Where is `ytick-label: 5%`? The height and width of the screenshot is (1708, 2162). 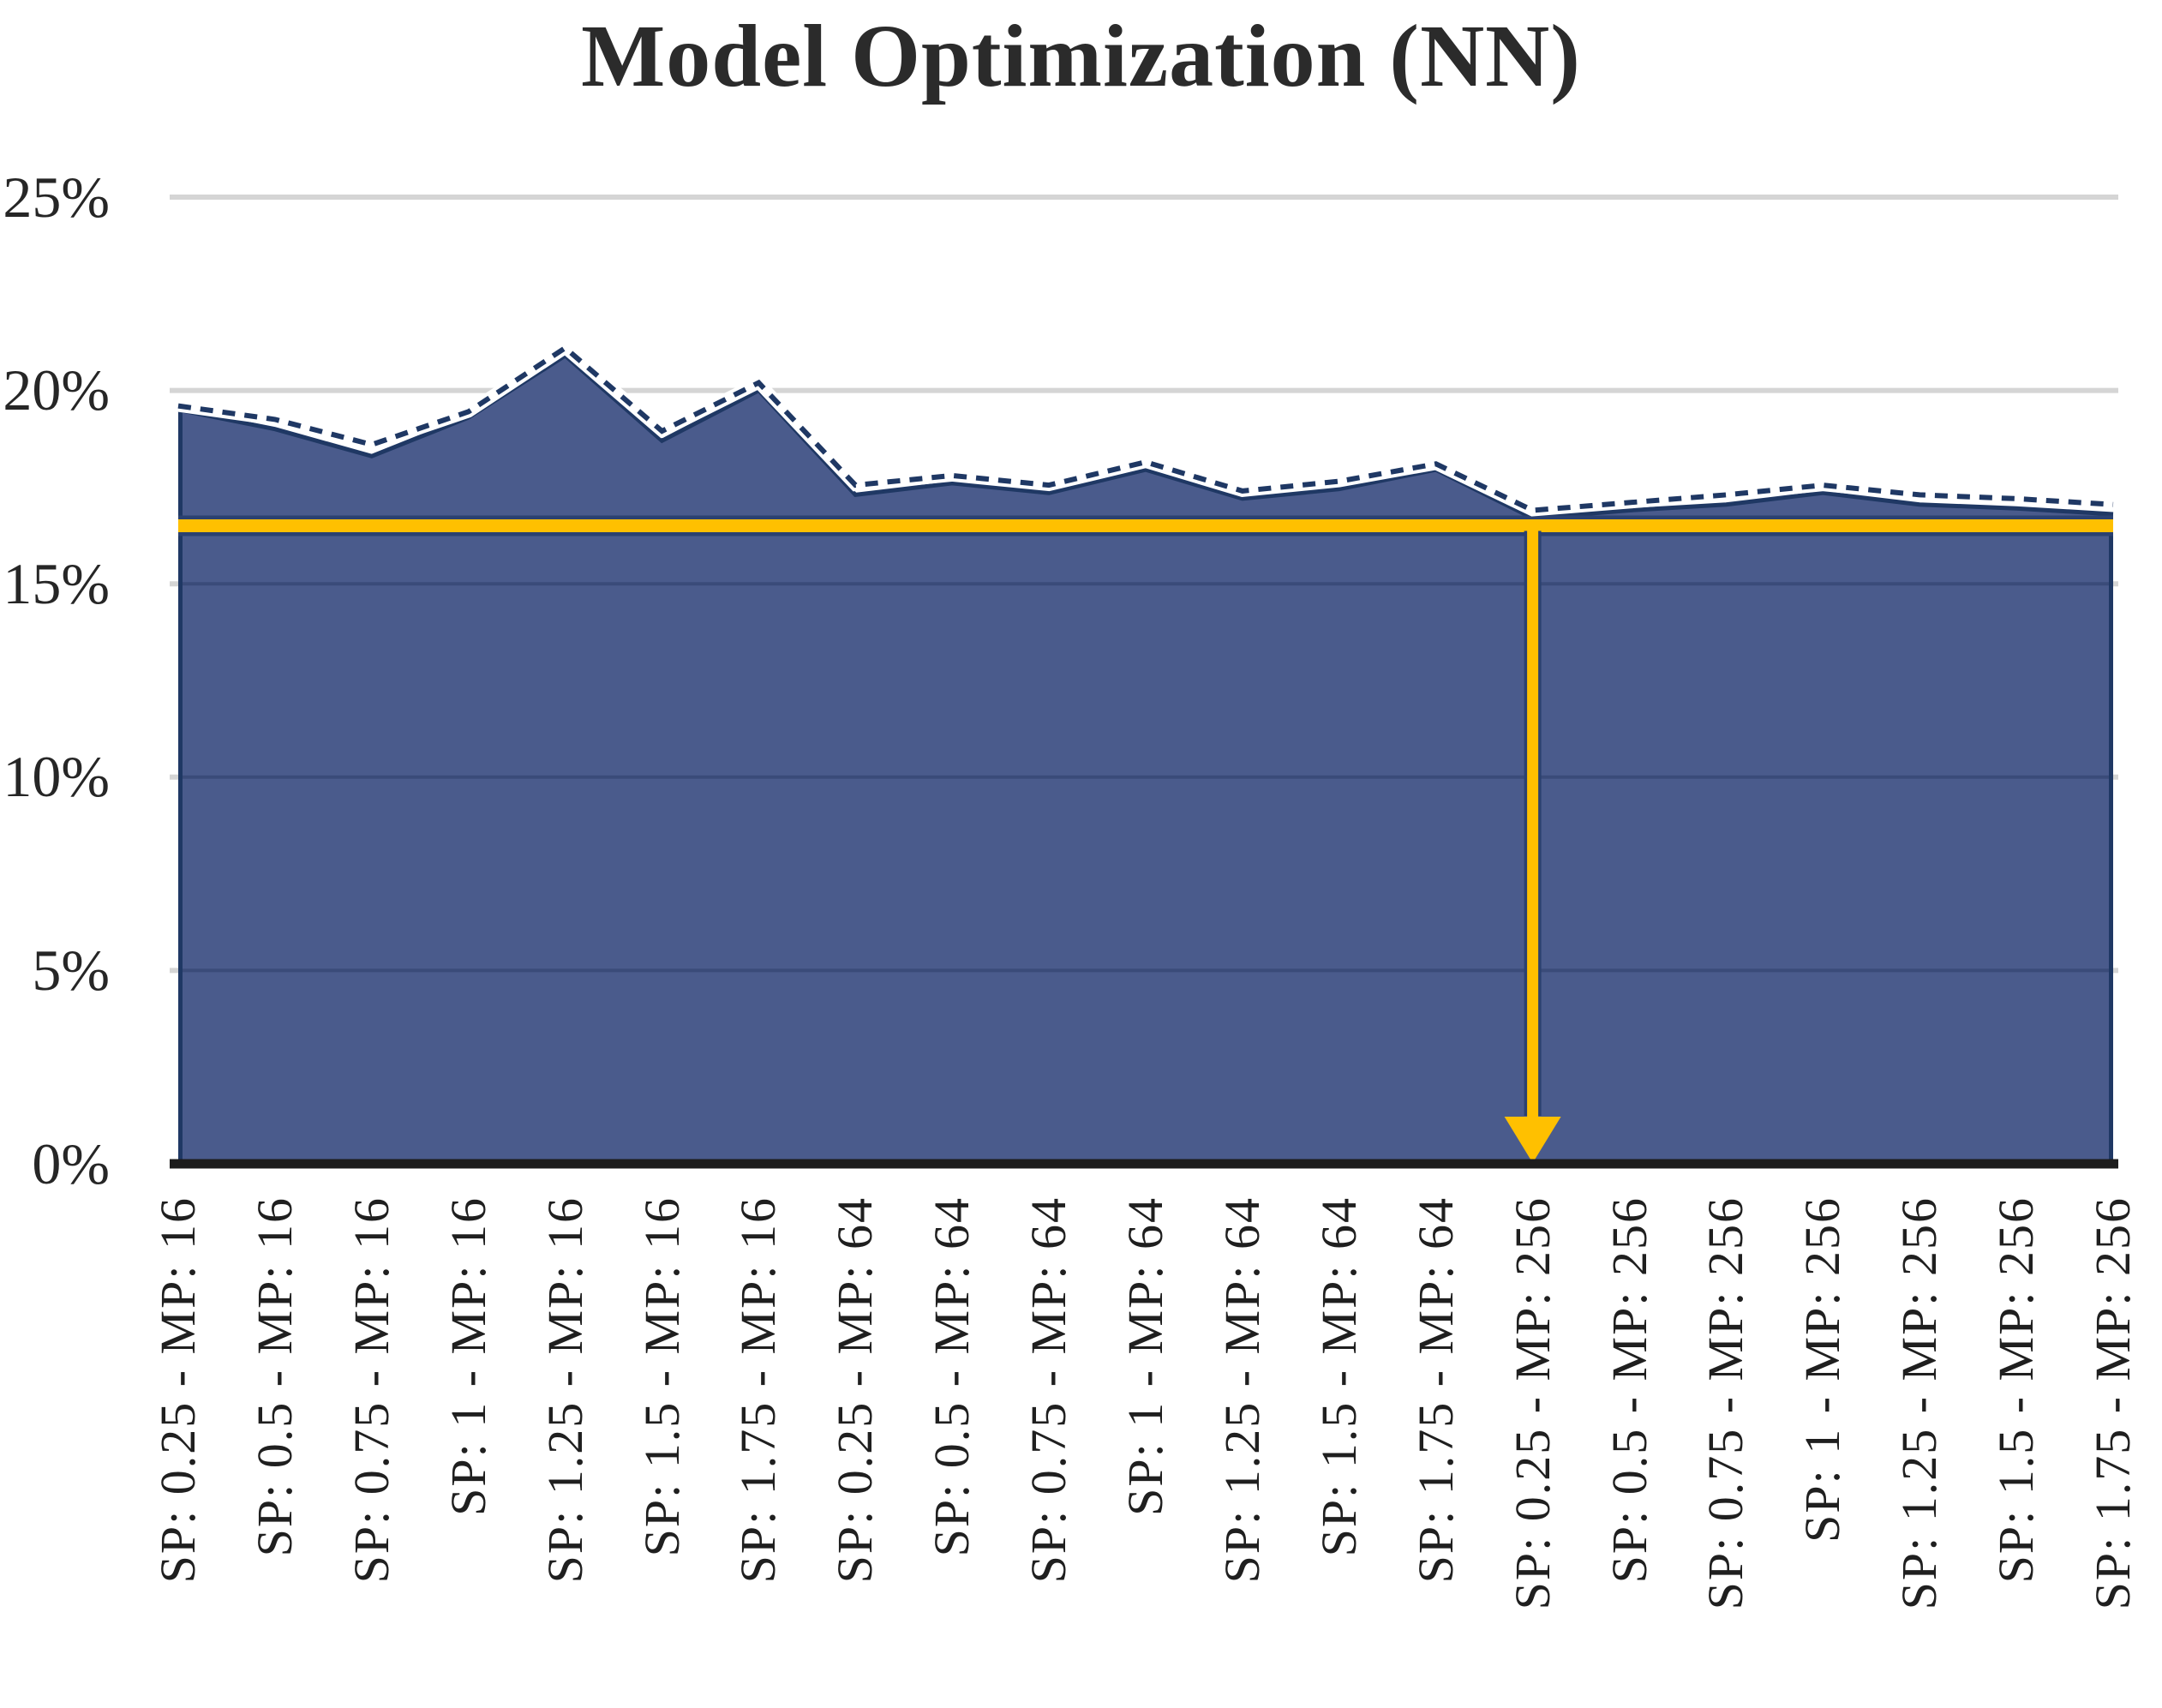
ytick-label: 5% is located at coordinates (71, 970).